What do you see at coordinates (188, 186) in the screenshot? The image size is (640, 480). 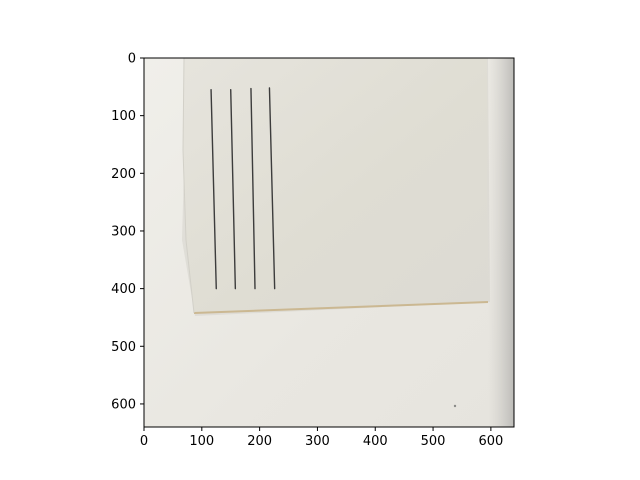 I see `paper-left-edge` at bounding box center [188, 186].